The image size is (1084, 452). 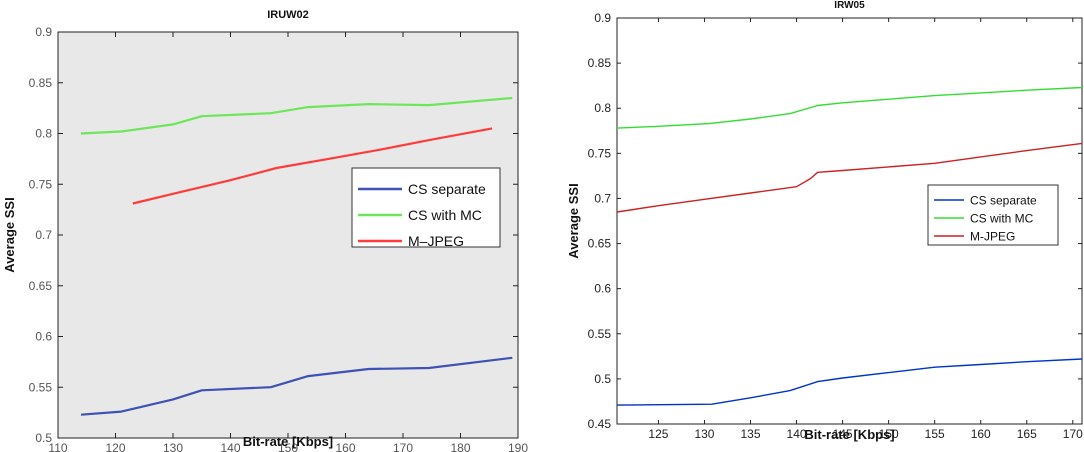 What do you see at coordinates (1027, 434) in the screenshot?
I see `x-tick-label: 165` at bounding box center [1027, 434].